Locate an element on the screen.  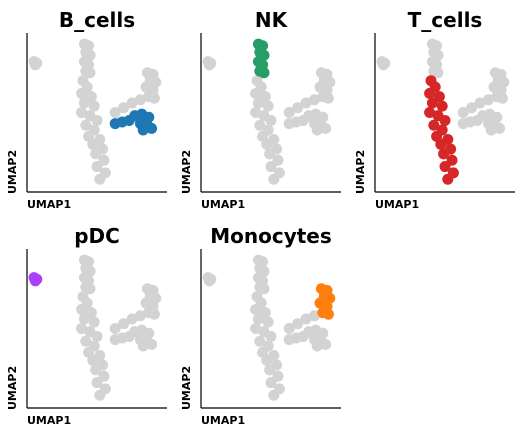
panel: Monocytes UMAP1 UMAP2 is located at coordinates (260, 325).